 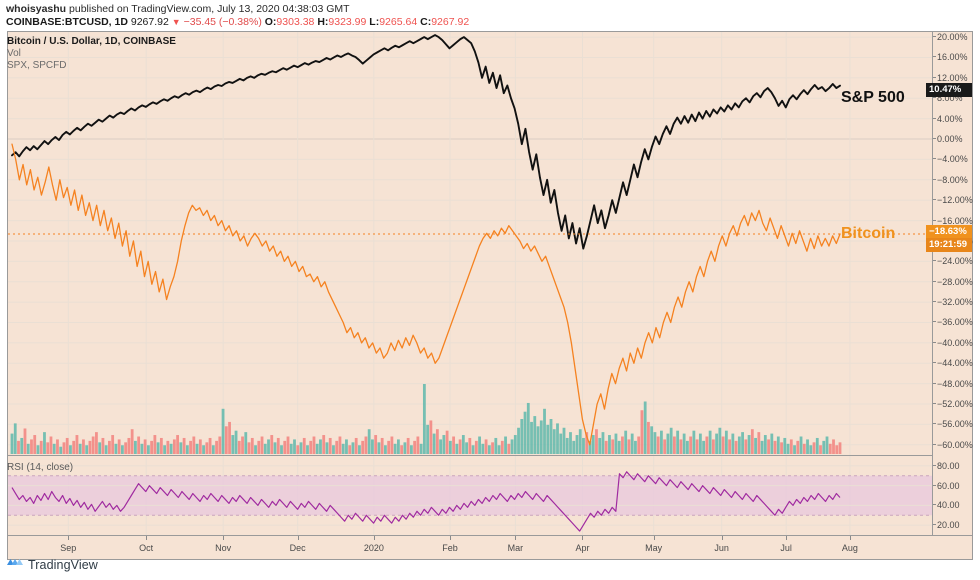 What do you see at coordinates (932, 283) in the screenshot?
I see `axis-separator` at bounding box center [932, 283].